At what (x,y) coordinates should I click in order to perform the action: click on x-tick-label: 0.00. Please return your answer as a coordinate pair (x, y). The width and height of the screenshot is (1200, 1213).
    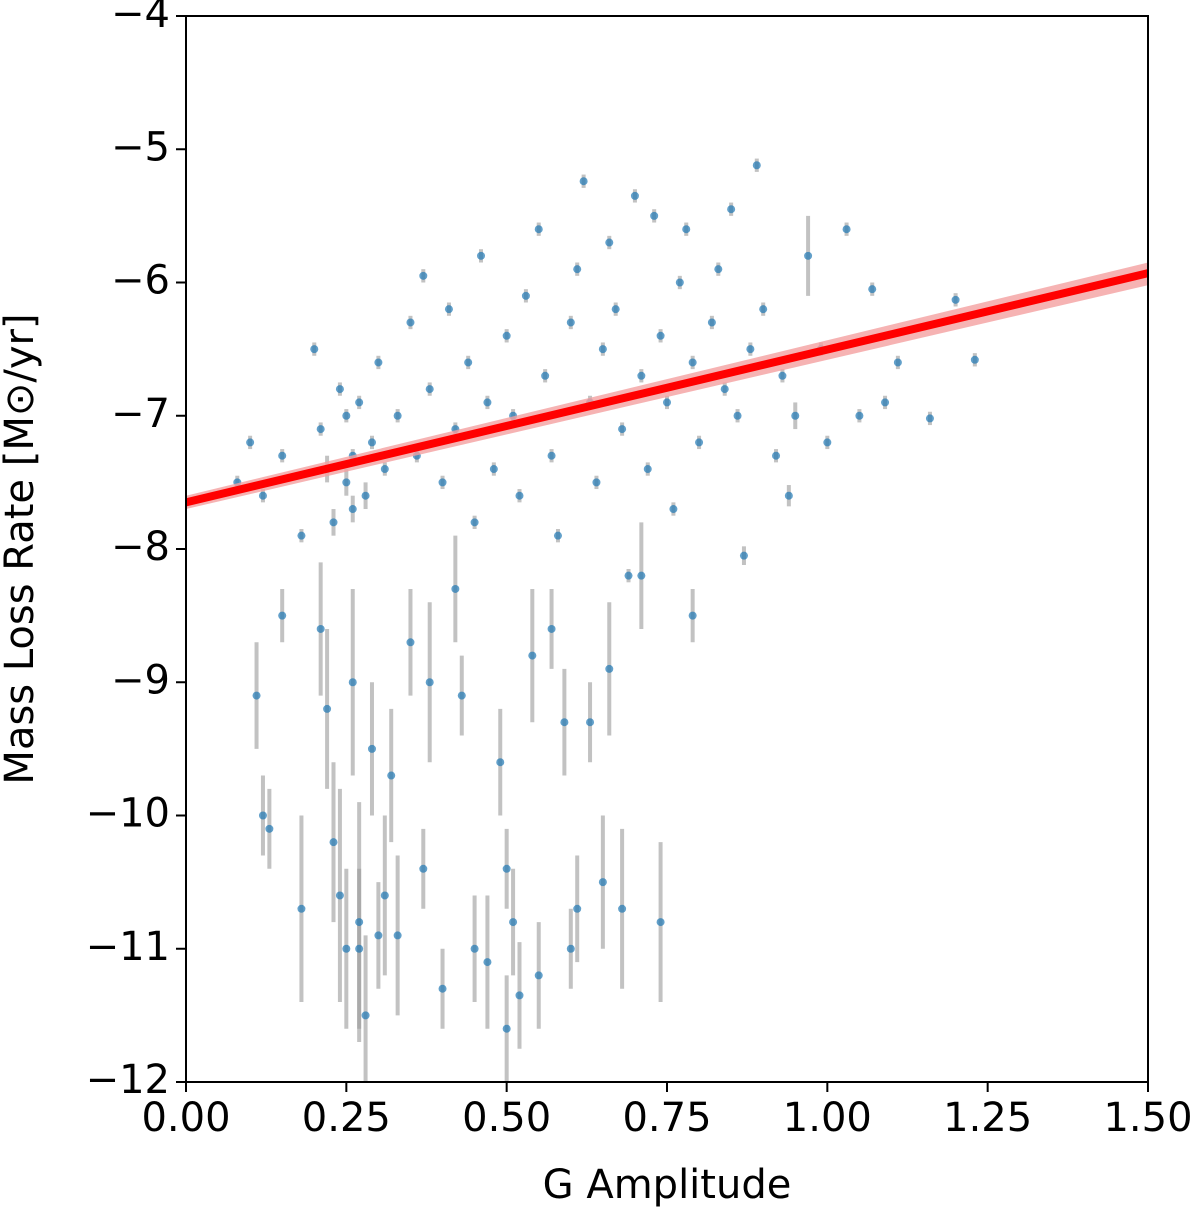
    Looking at the image, I should click on (185, 1118).